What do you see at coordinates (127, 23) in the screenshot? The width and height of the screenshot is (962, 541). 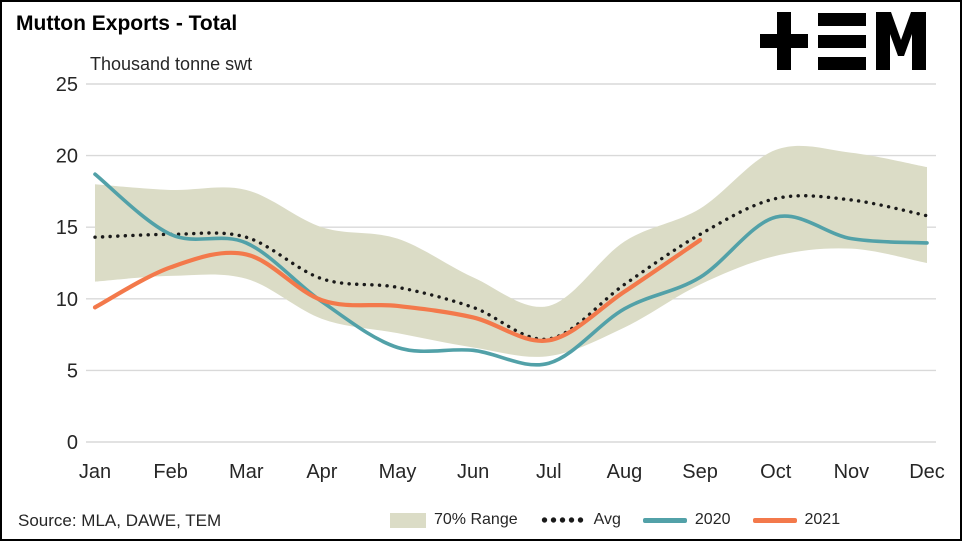 I see `chart-title: Mutton Exports - Total` at bounding box center [127, 23].